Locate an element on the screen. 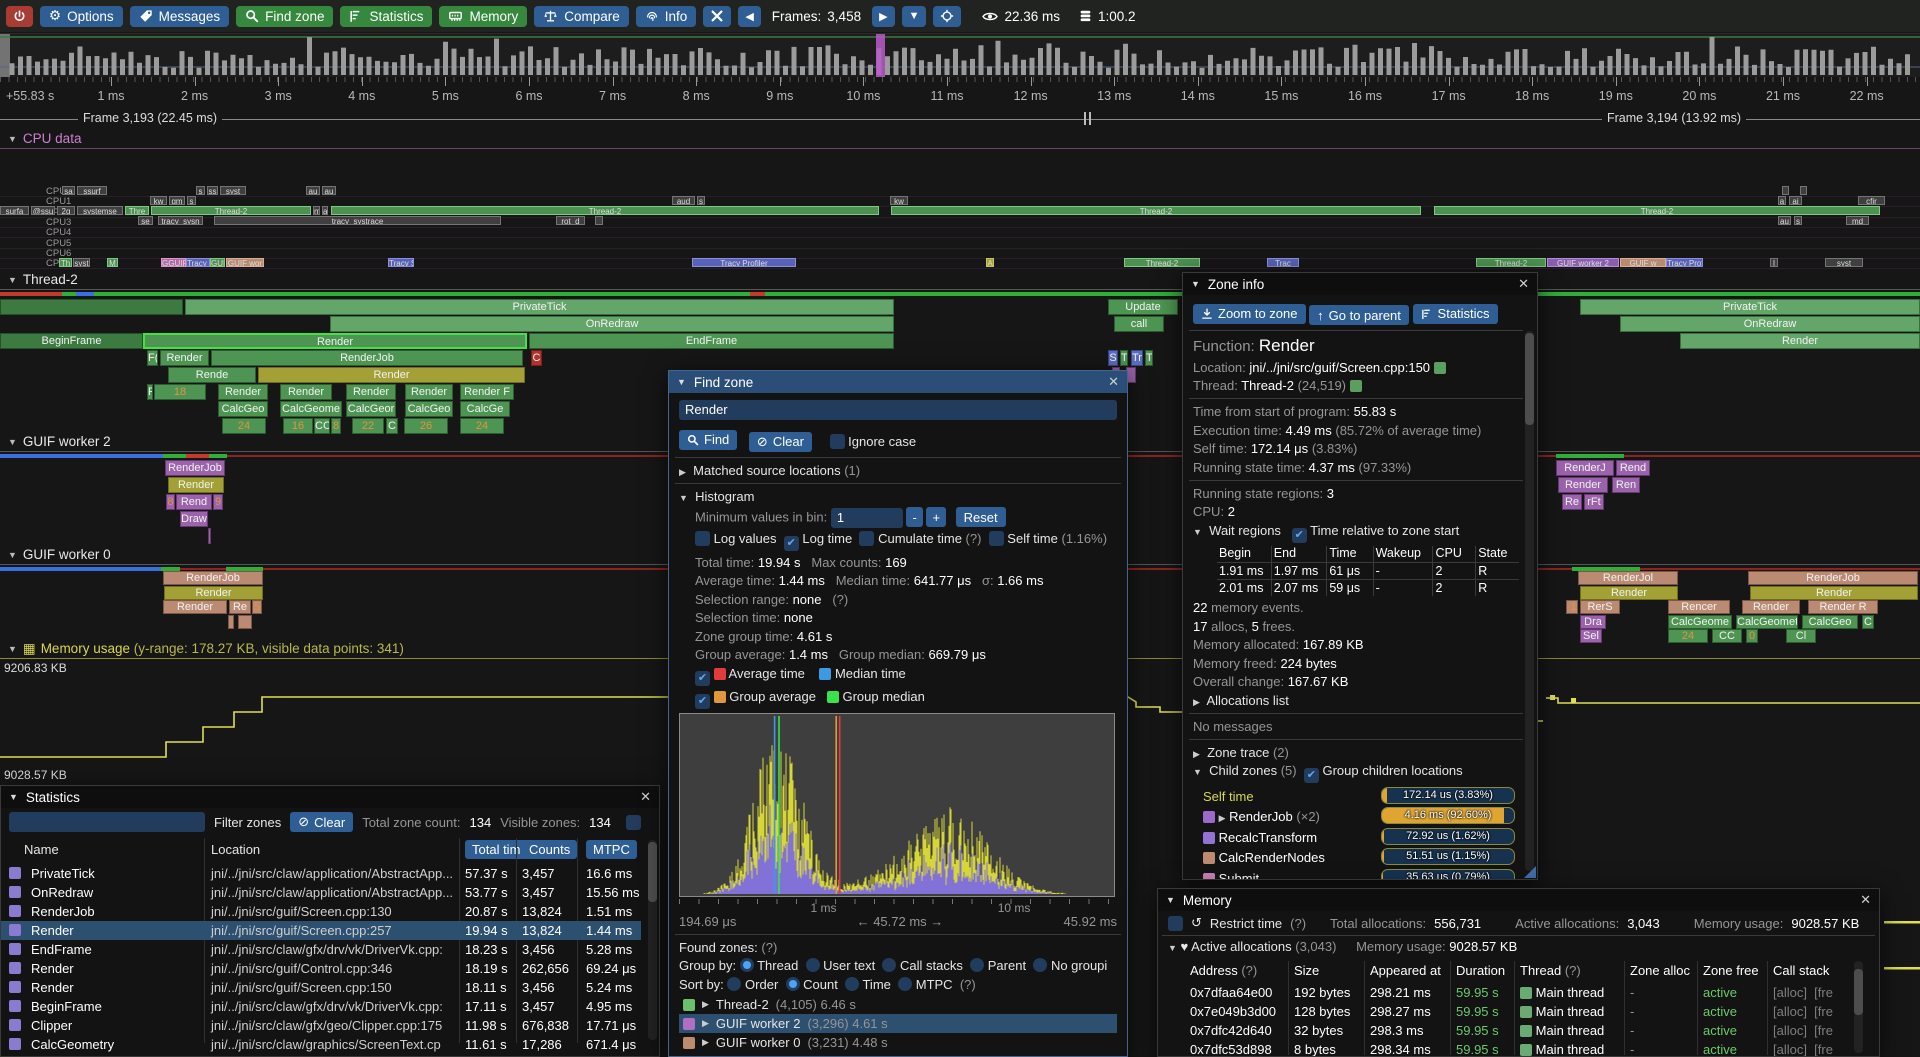 This screenshot has height=1057, width=1920. radio-thread is located at coordinates (746, 965).